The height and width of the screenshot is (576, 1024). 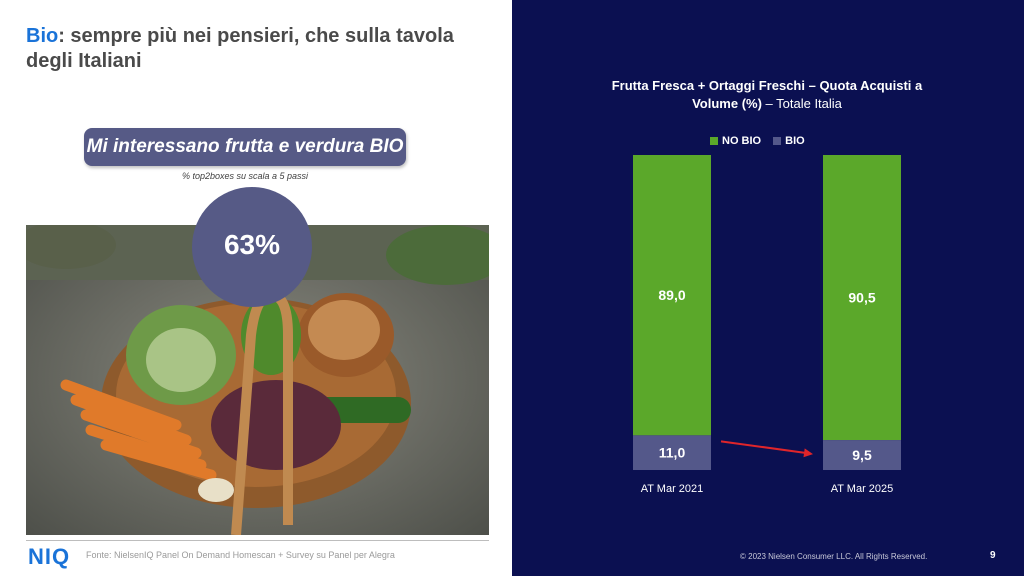 I want to click on page-number: 9, so click(x=993, y=555).